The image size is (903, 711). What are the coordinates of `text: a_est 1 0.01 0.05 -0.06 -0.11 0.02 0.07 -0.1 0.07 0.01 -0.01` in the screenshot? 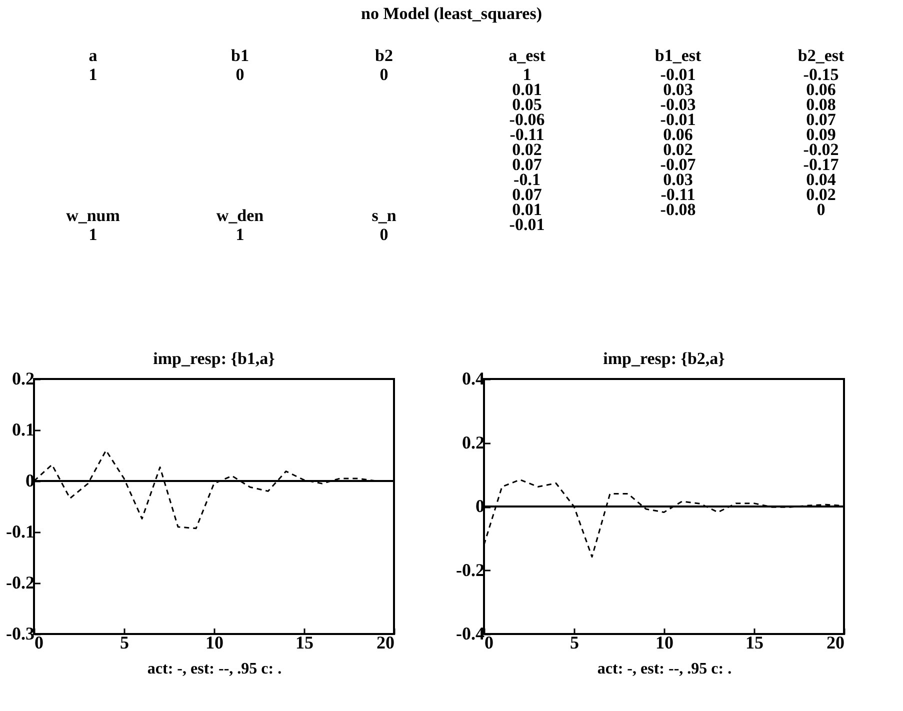 It's located at (527, 140).